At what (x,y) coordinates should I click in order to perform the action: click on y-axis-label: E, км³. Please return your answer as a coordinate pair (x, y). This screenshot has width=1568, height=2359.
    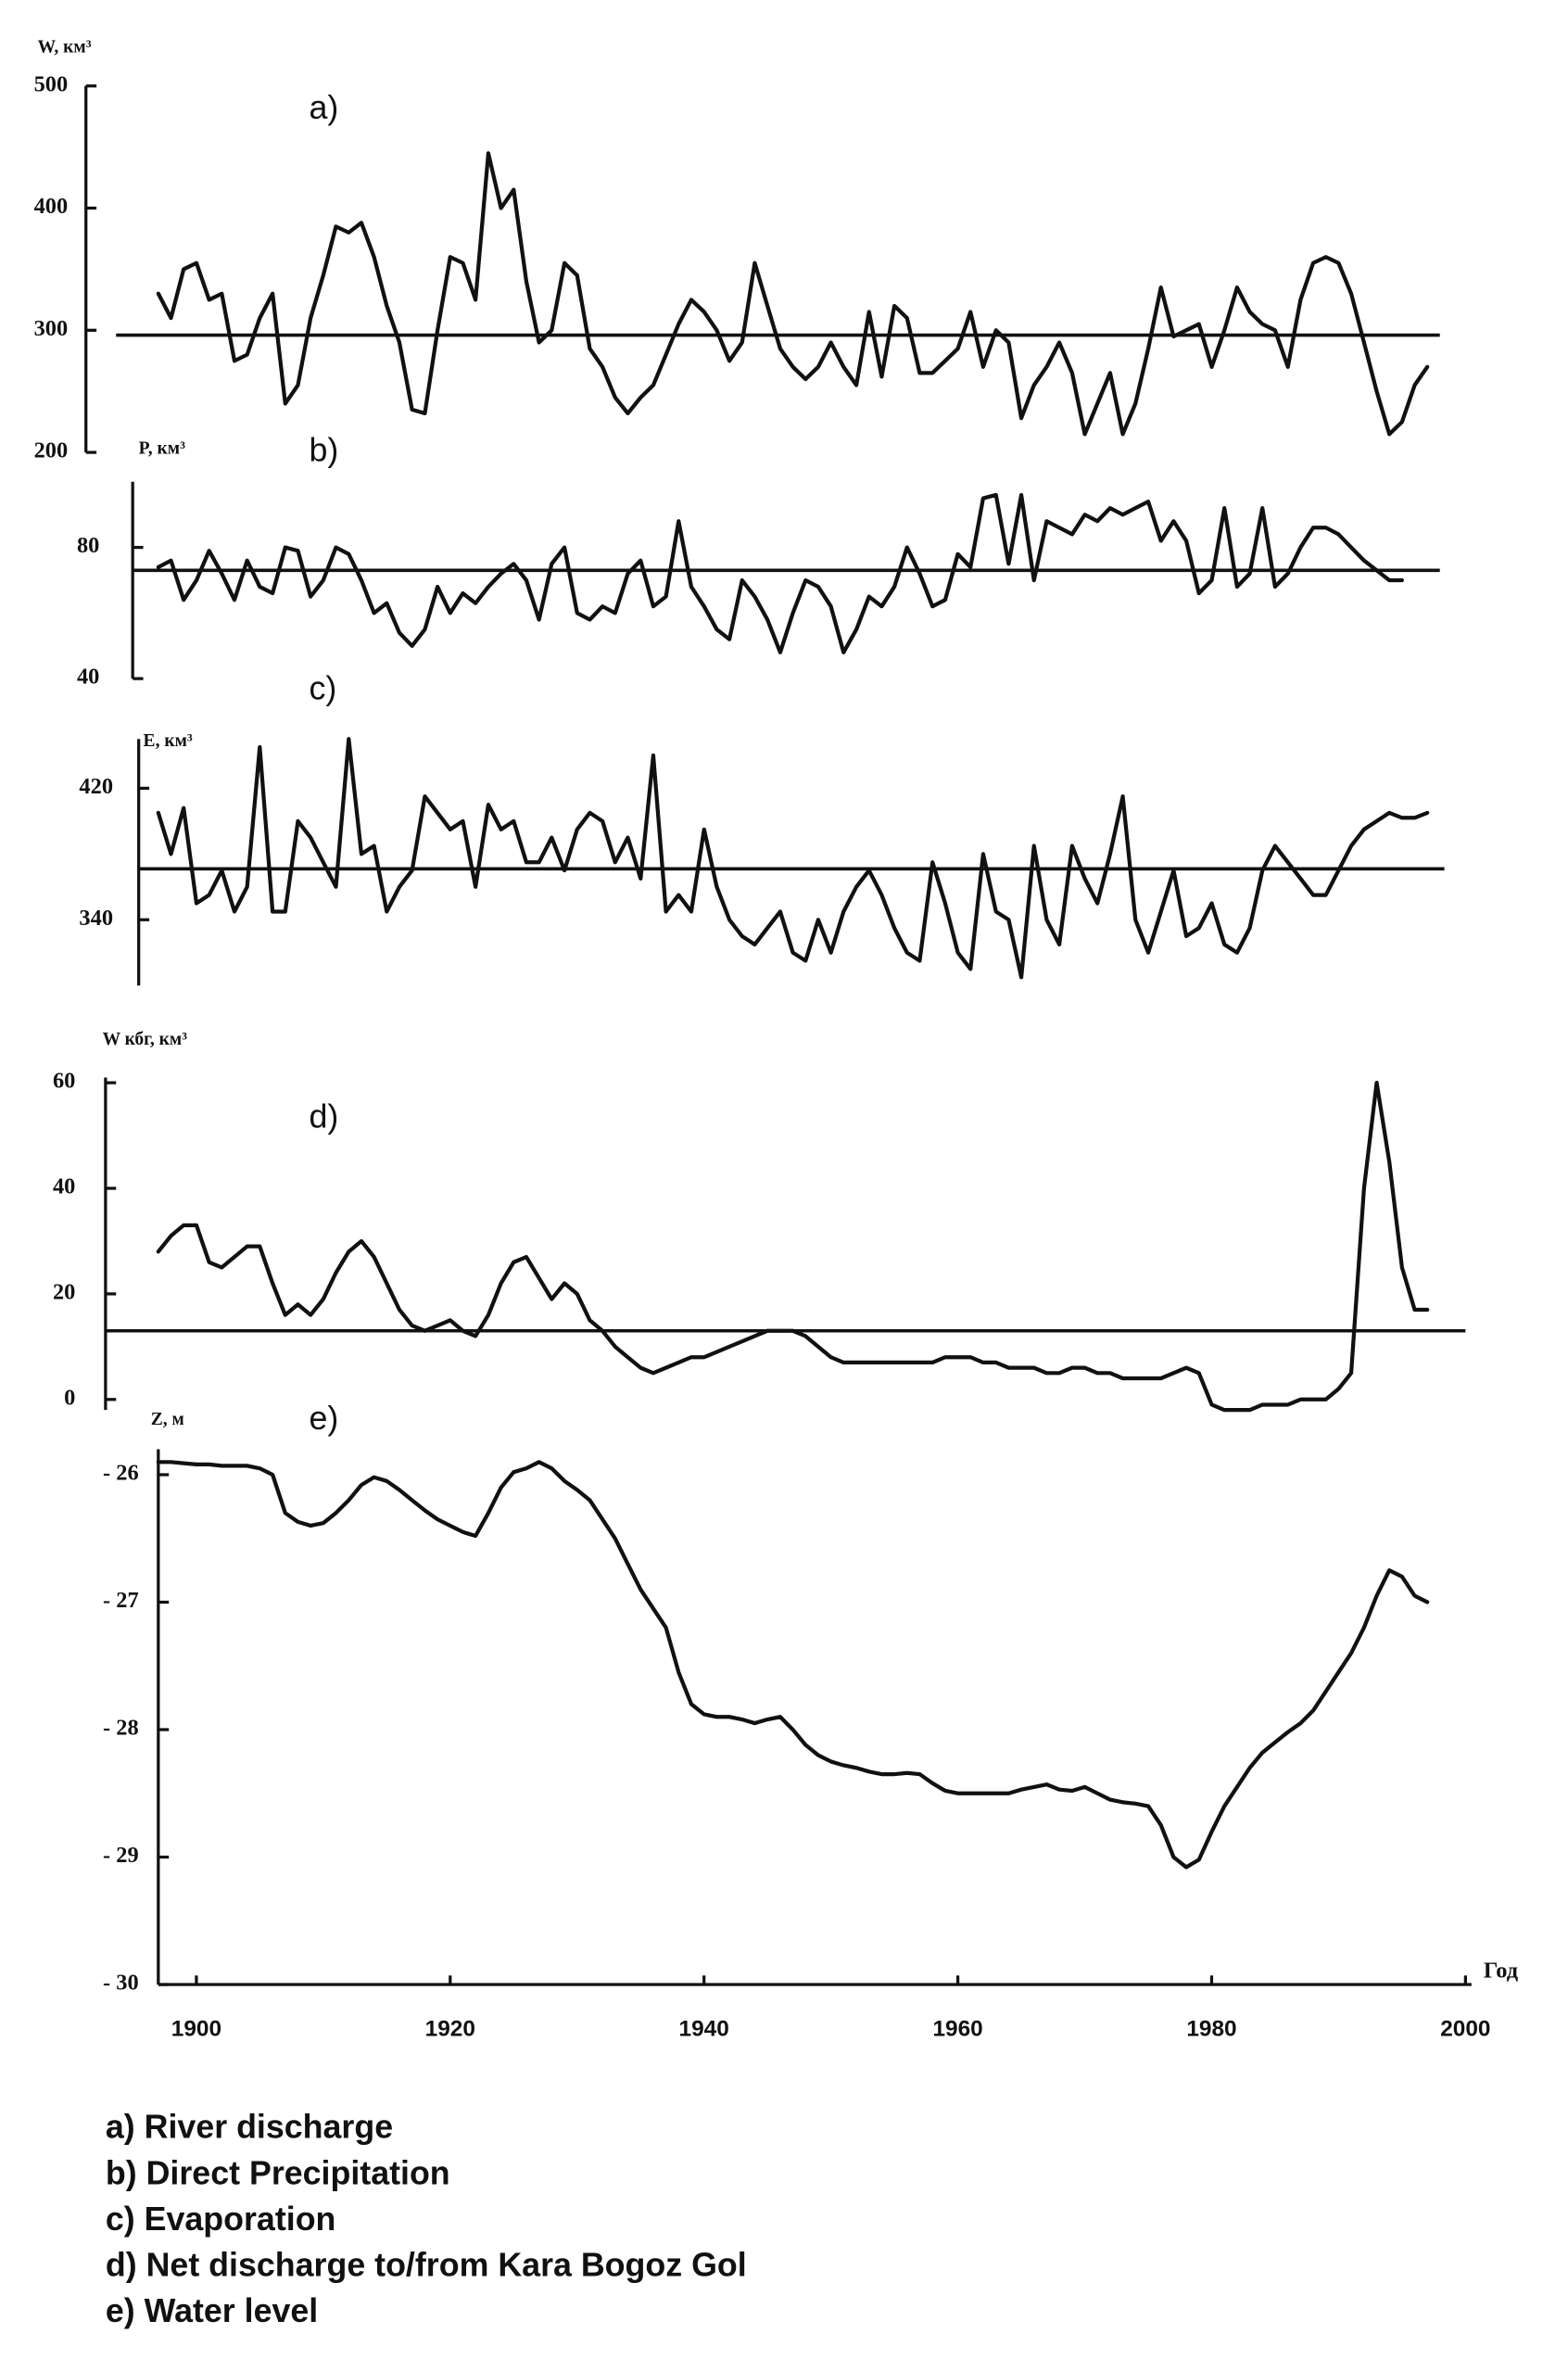
    Looking at the image, I should click on (168, 741).